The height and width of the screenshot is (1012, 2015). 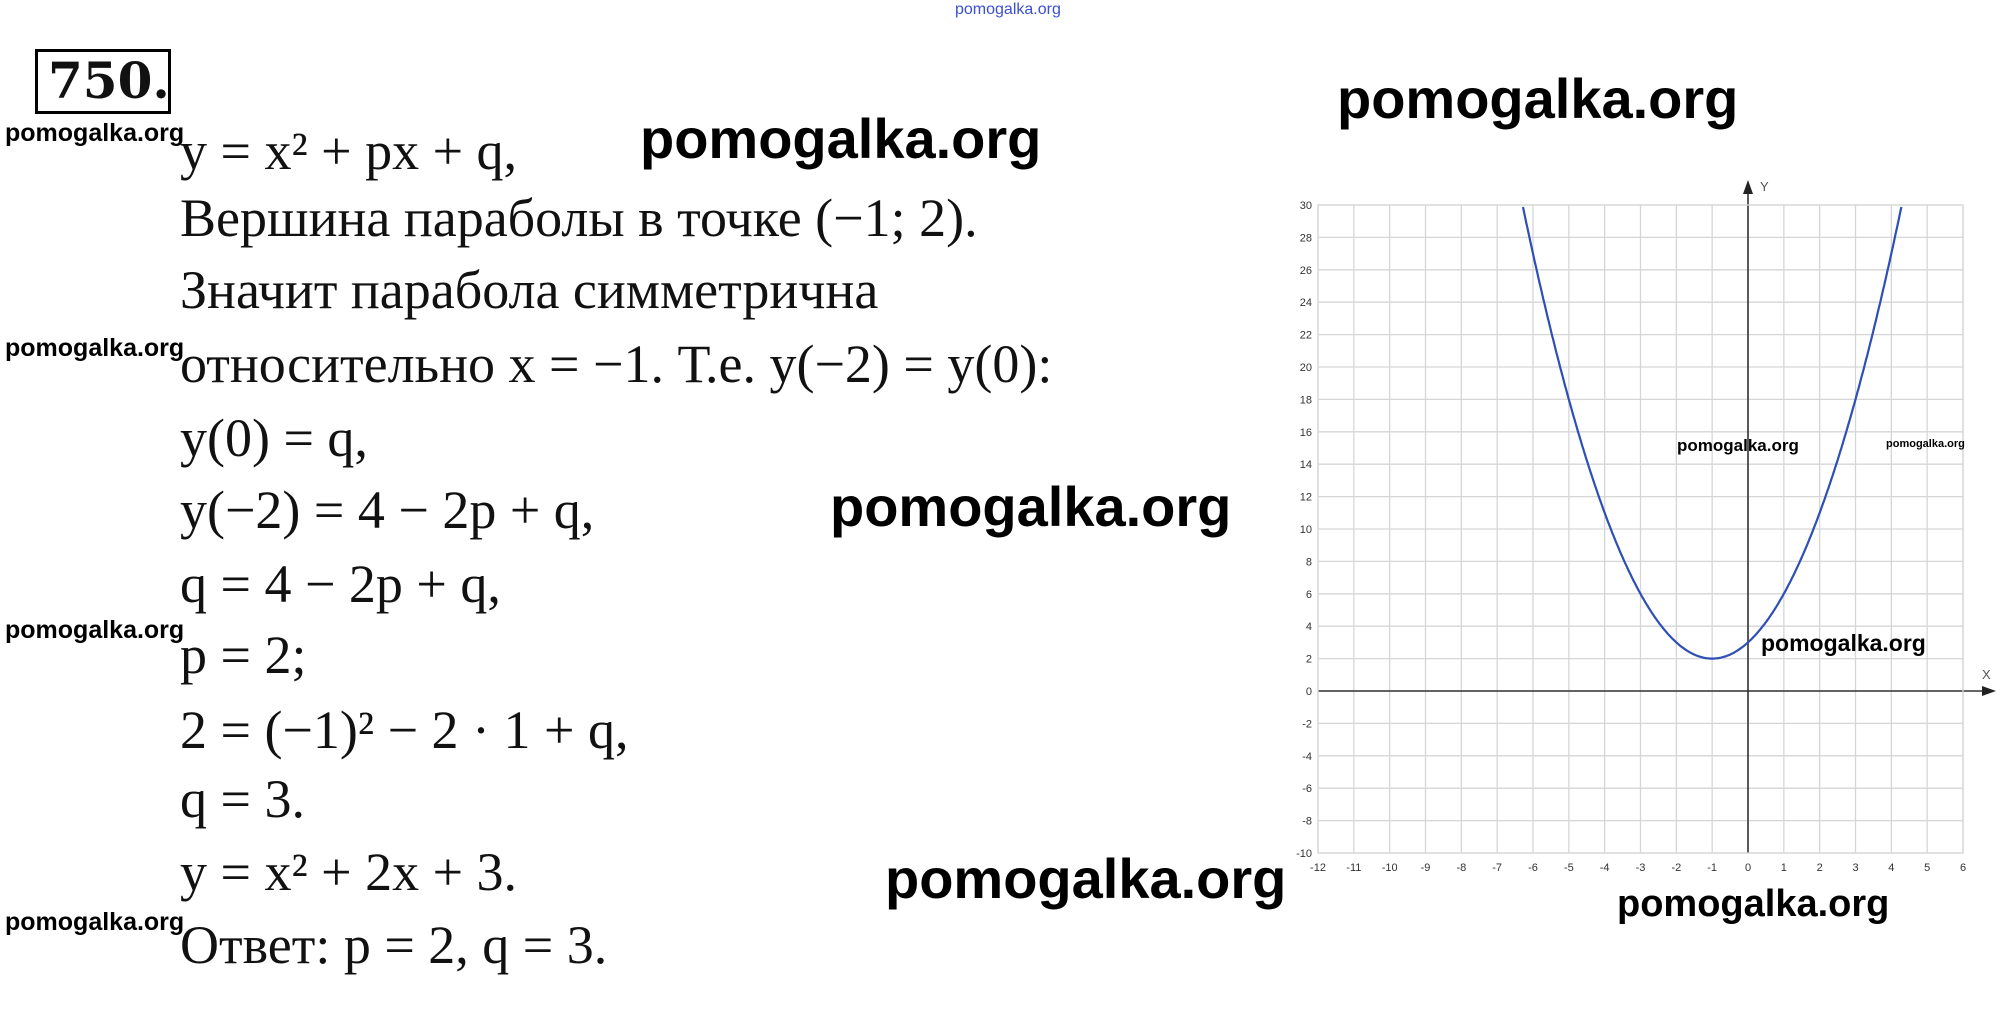 I want to click on y-tick-label: 4, so click(x=1309, y=627).